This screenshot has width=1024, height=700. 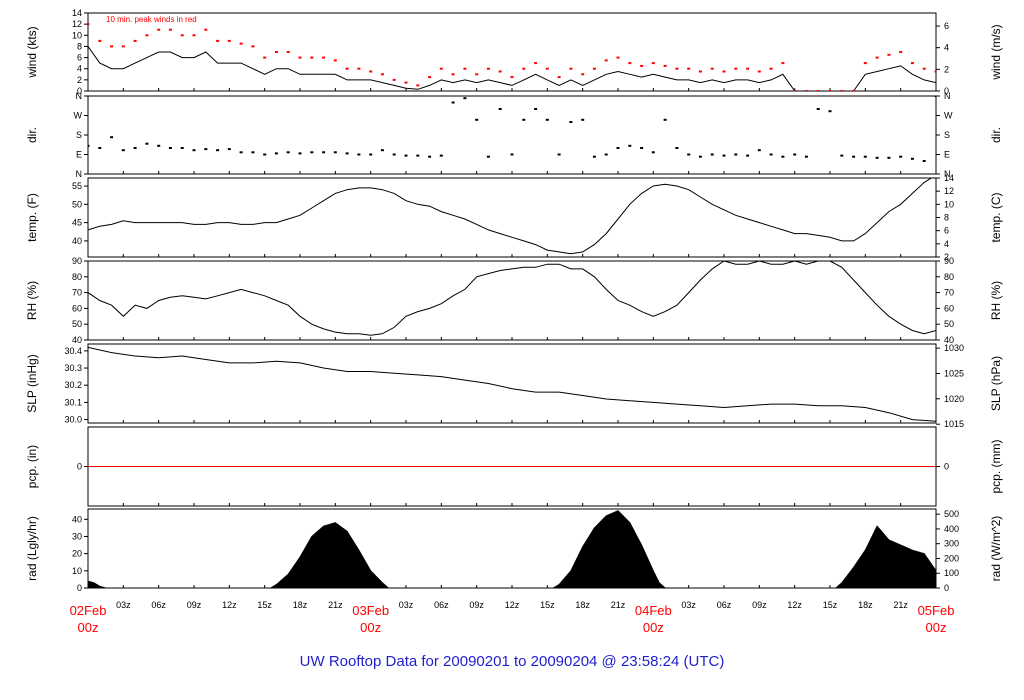 What do you see at coordinates (77, 35) in the screenshot?
I see `left-tick-label-wind-5: 10` at bounding box center [77, 35].